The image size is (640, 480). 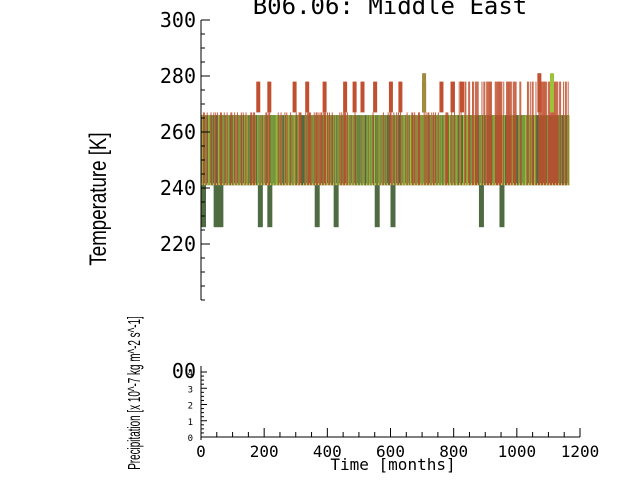 What do you see at coordinates (197, 406) in the screenshot?
I see `precipitation-ticks: 0 1 2 3 4` at bounding box center [197, 406].